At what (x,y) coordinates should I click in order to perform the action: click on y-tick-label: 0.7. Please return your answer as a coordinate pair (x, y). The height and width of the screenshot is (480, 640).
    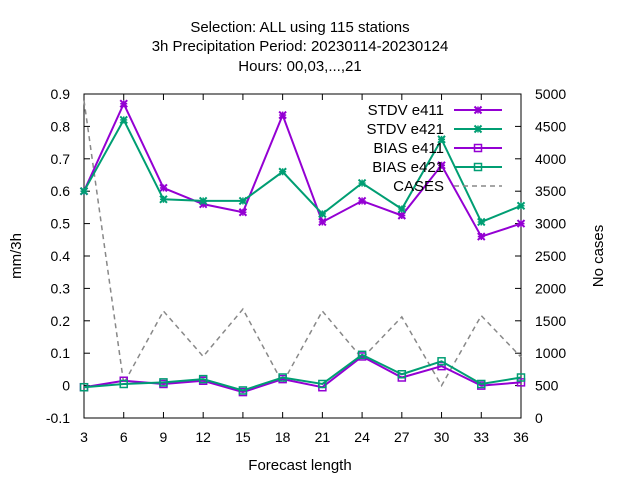
    Looking at the image, I should click on (61, 159).